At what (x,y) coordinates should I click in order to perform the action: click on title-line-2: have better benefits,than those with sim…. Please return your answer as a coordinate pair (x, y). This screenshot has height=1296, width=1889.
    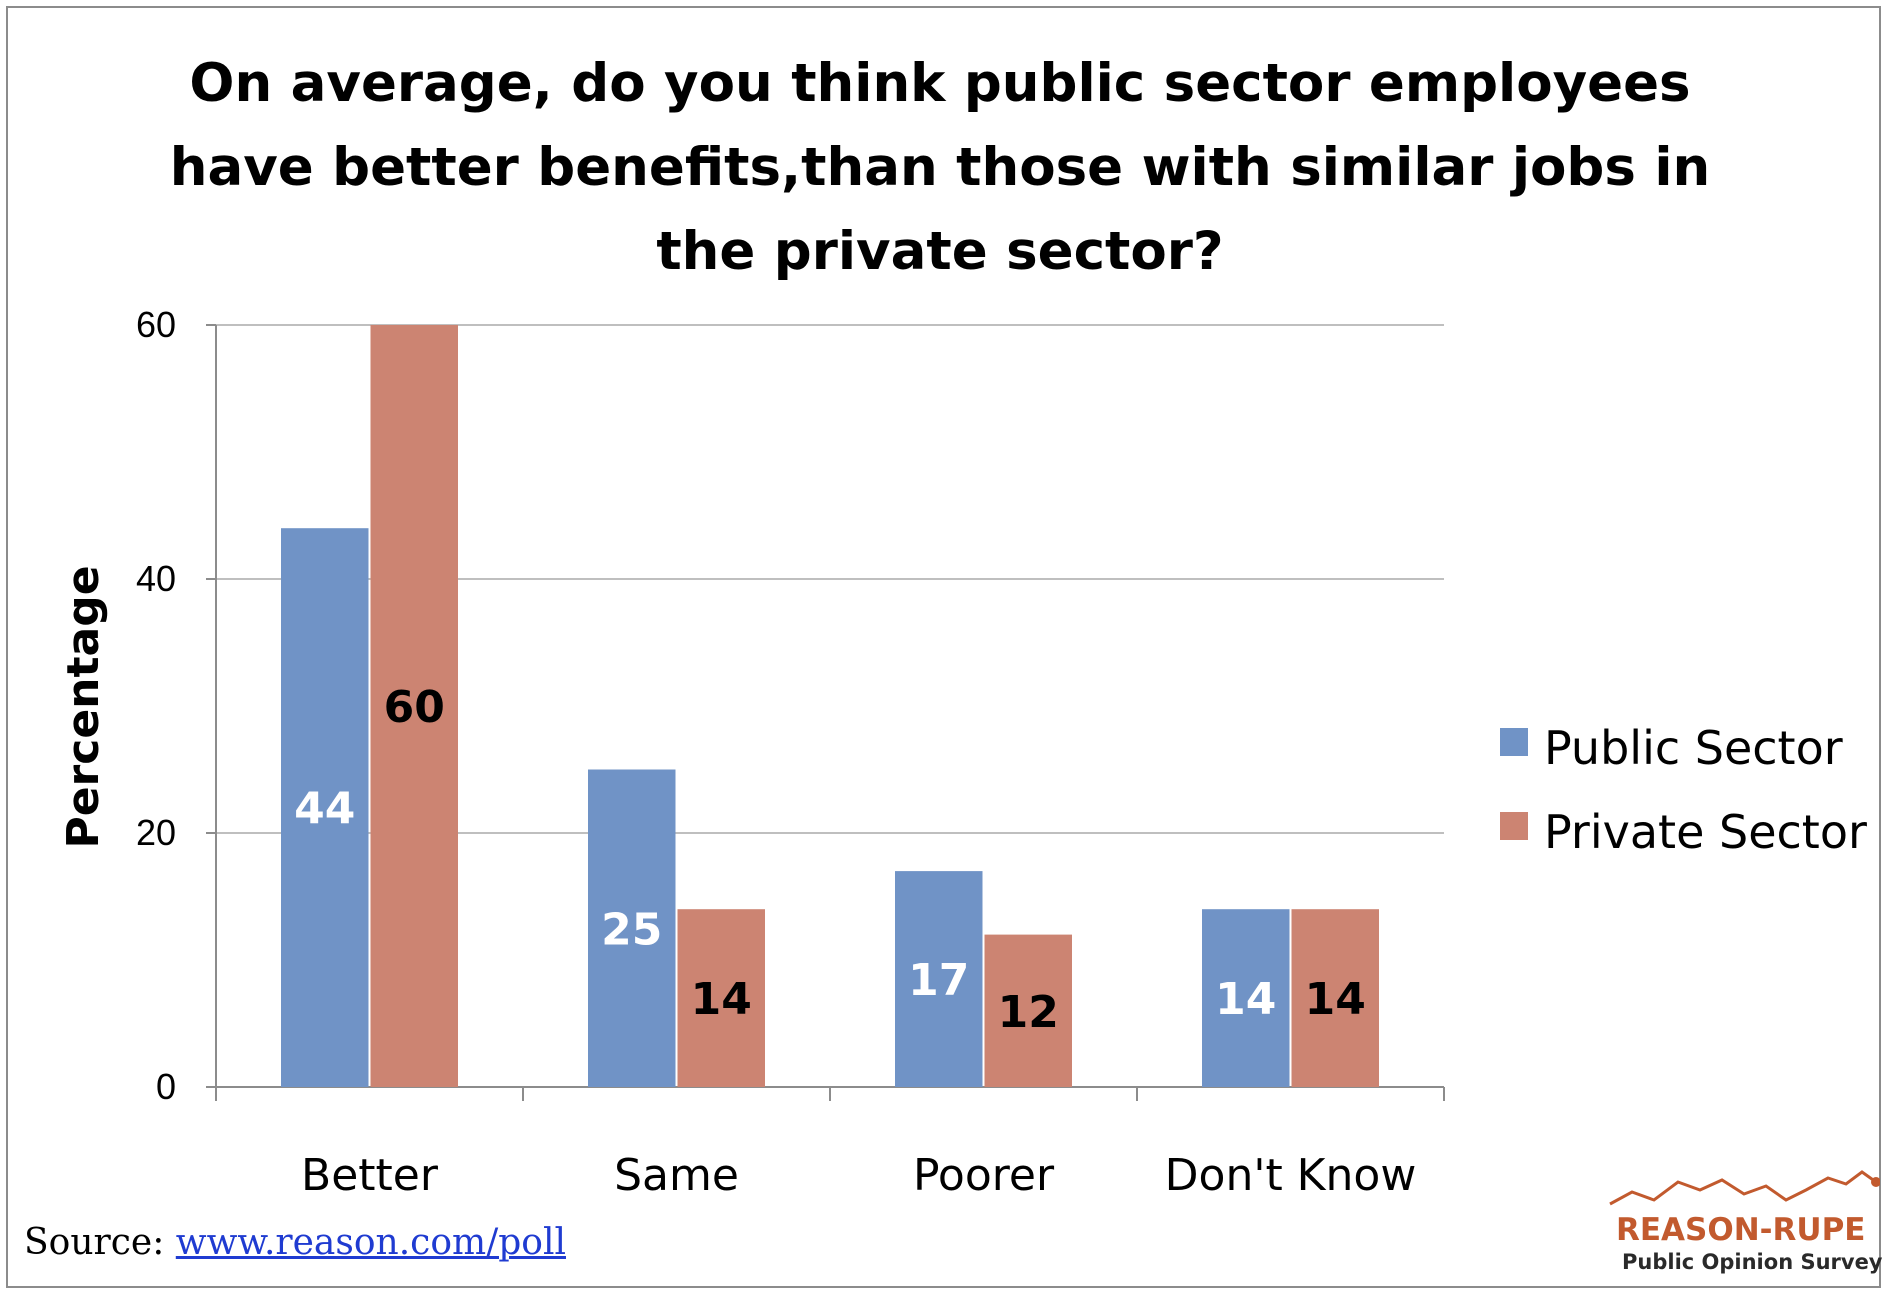
    Looking at the image, I should click on (940, 167).